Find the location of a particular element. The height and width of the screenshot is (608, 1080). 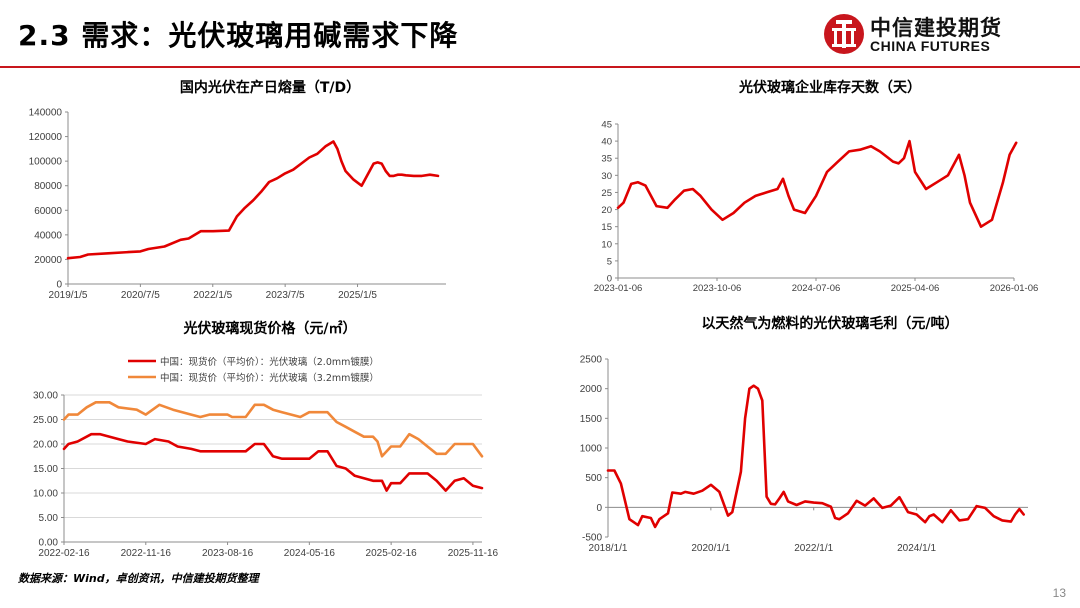

page-number: 13 is located at coordinates (1059, 593).